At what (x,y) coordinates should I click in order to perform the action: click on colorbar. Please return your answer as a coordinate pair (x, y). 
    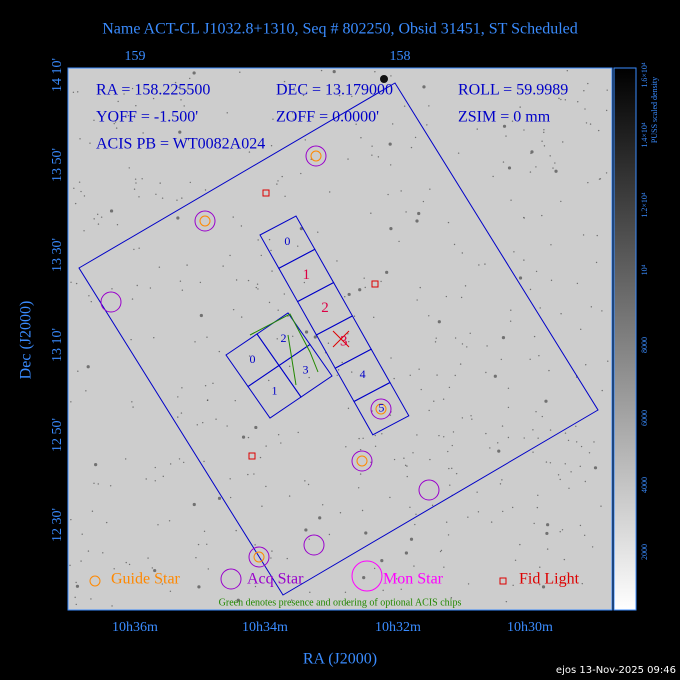
    Looking at the image, I should click on (625, 339).